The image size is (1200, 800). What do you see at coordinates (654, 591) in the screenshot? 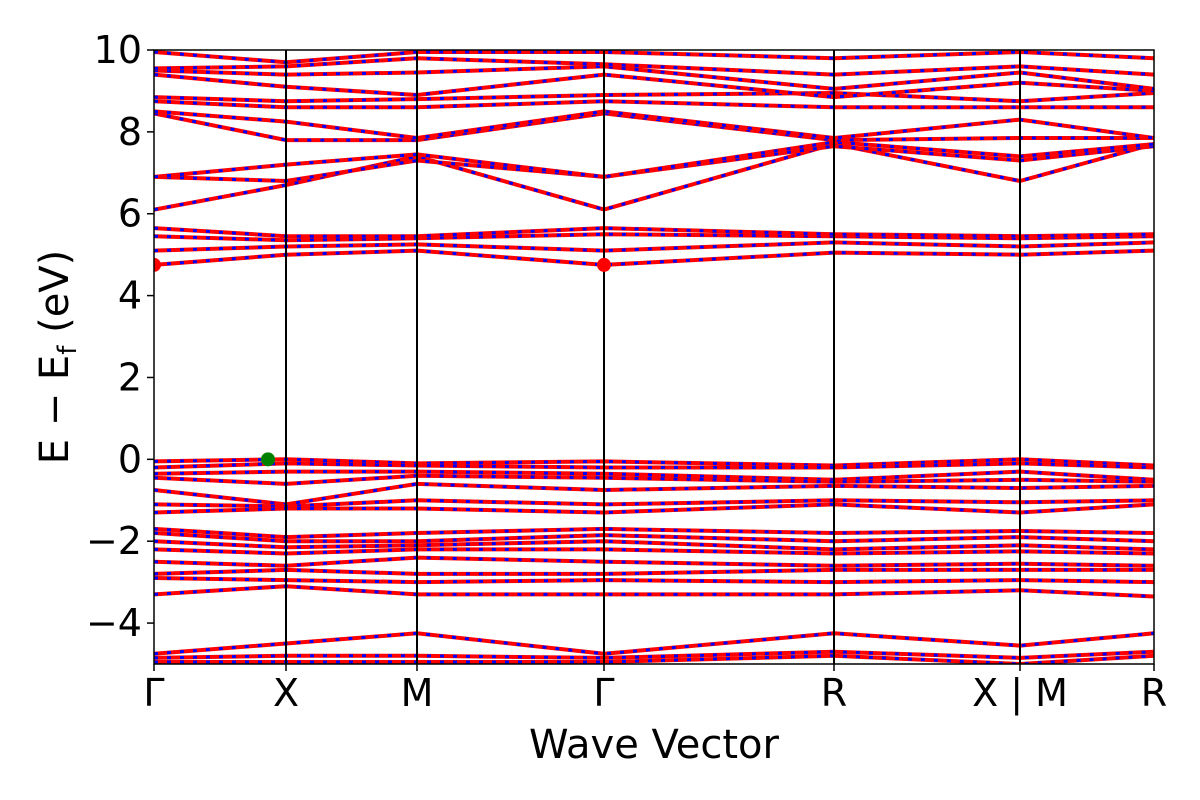
I see `band-29-spin-up` at bounding box center [654, 591].